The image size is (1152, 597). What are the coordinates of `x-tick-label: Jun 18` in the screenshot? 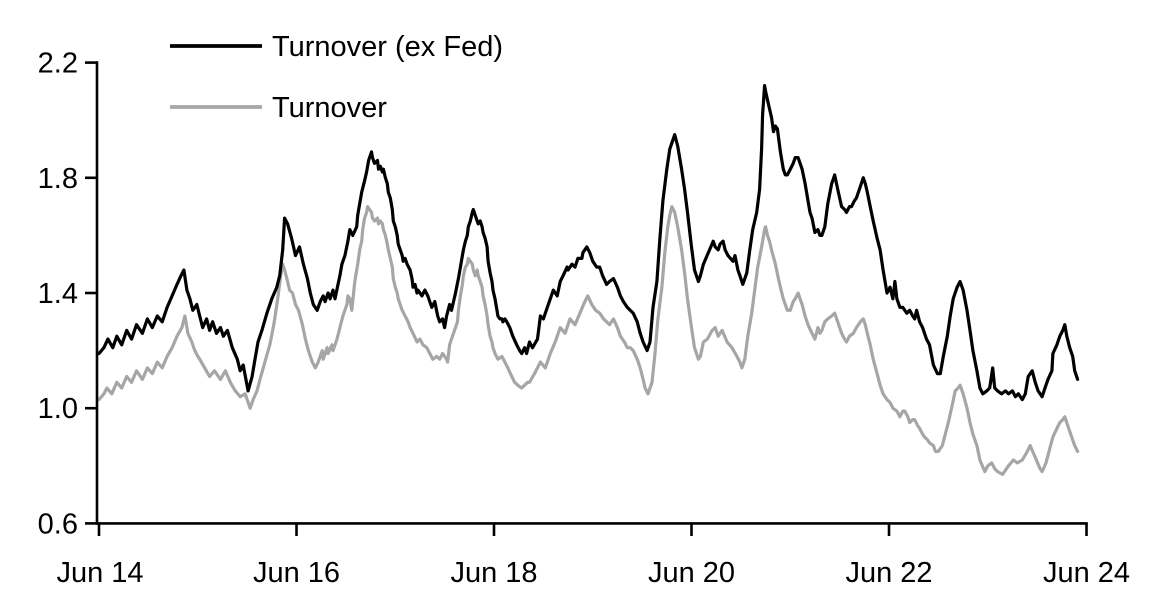 It's located at (493, 573).